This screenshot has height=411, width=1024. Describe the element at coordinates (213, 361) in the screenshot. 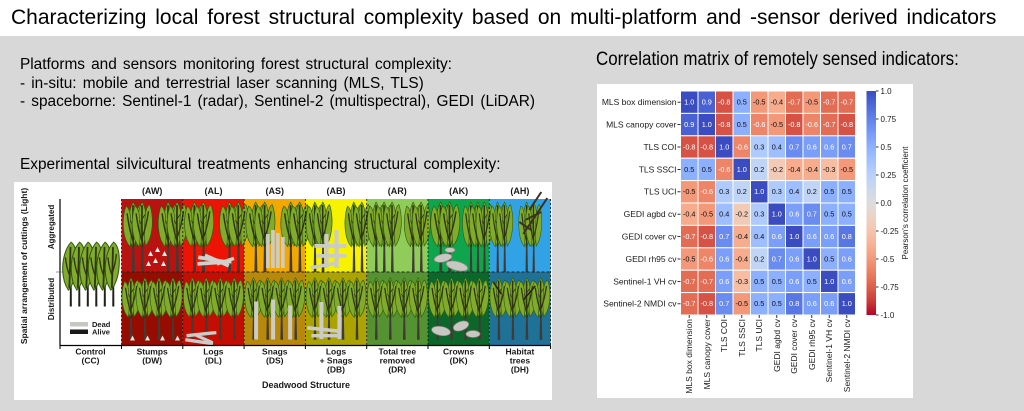

I see `svg-text: (DL)` at that location.